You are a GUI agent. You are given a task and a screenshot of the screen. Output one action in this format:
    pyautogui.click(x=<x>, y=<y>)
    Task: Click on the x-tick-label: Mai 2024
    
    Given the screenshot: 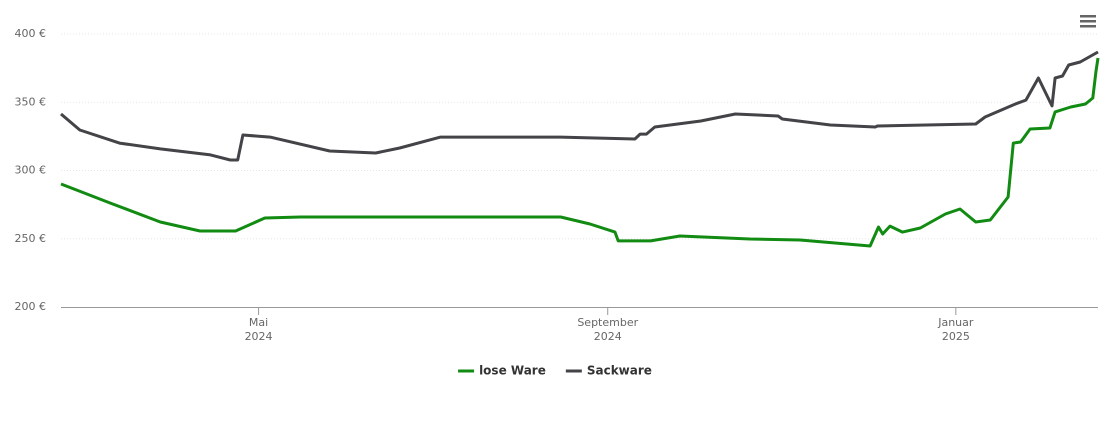 What is the action you would take?
    pyautogui.click(x=259, y=329)
    